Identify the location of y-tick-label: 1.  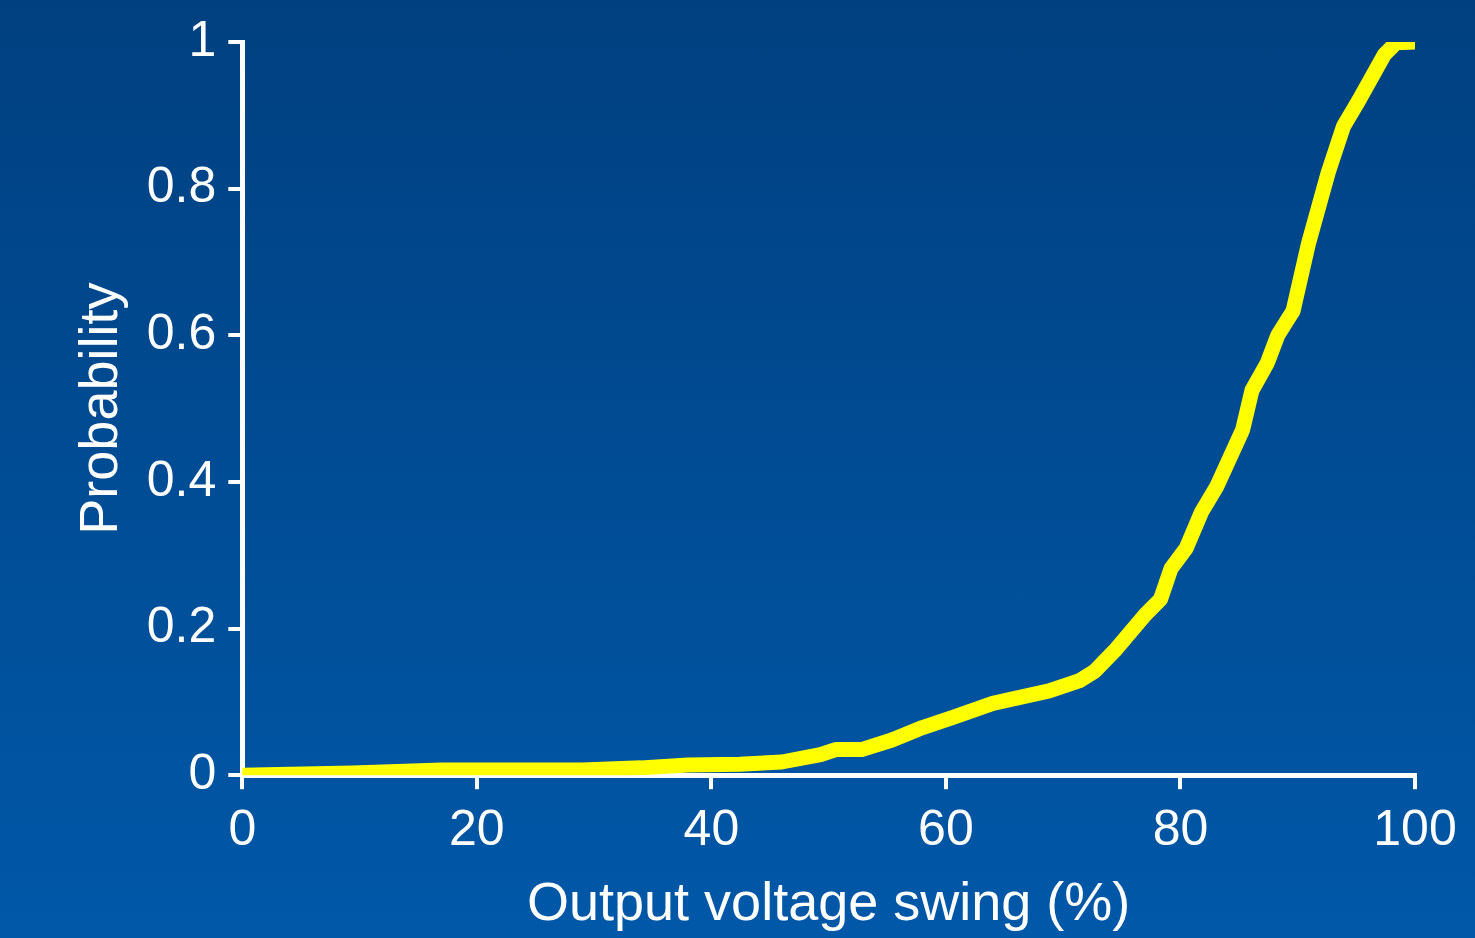
(202, 38).